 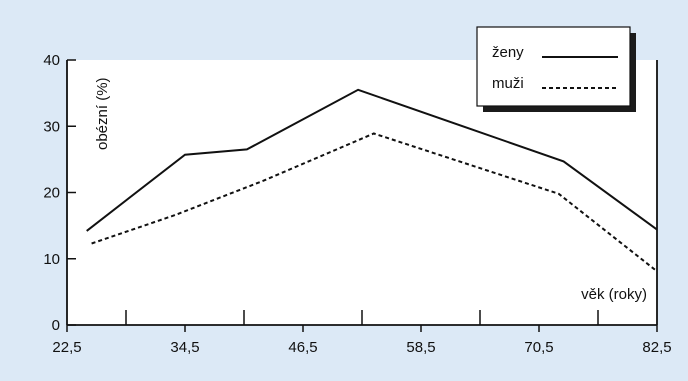 I want to click on x-tick-label-5: 82,5, so click(x=656, y=347).